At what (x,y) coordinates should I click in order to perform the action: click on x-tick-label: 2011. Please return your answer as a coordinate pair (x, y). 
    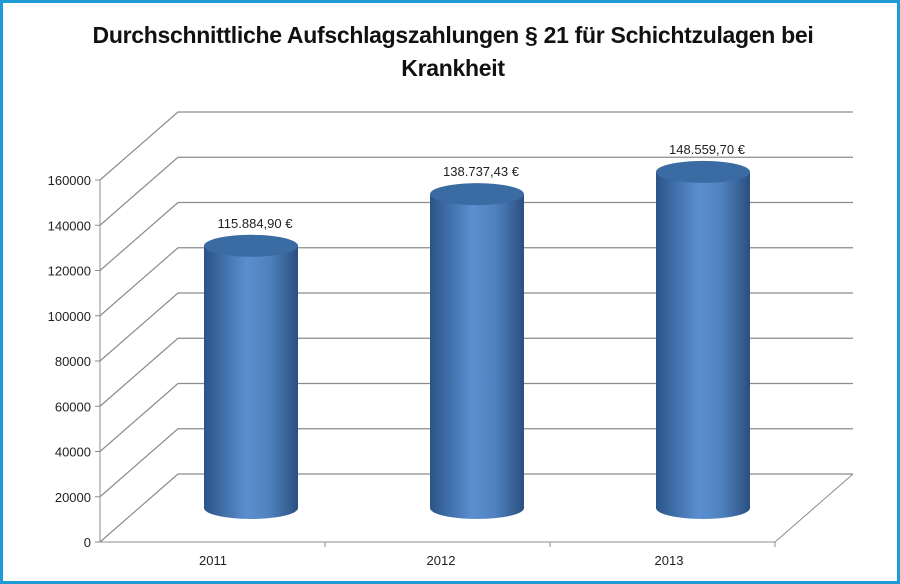
    Looking at the image, I should click on (213, 560).